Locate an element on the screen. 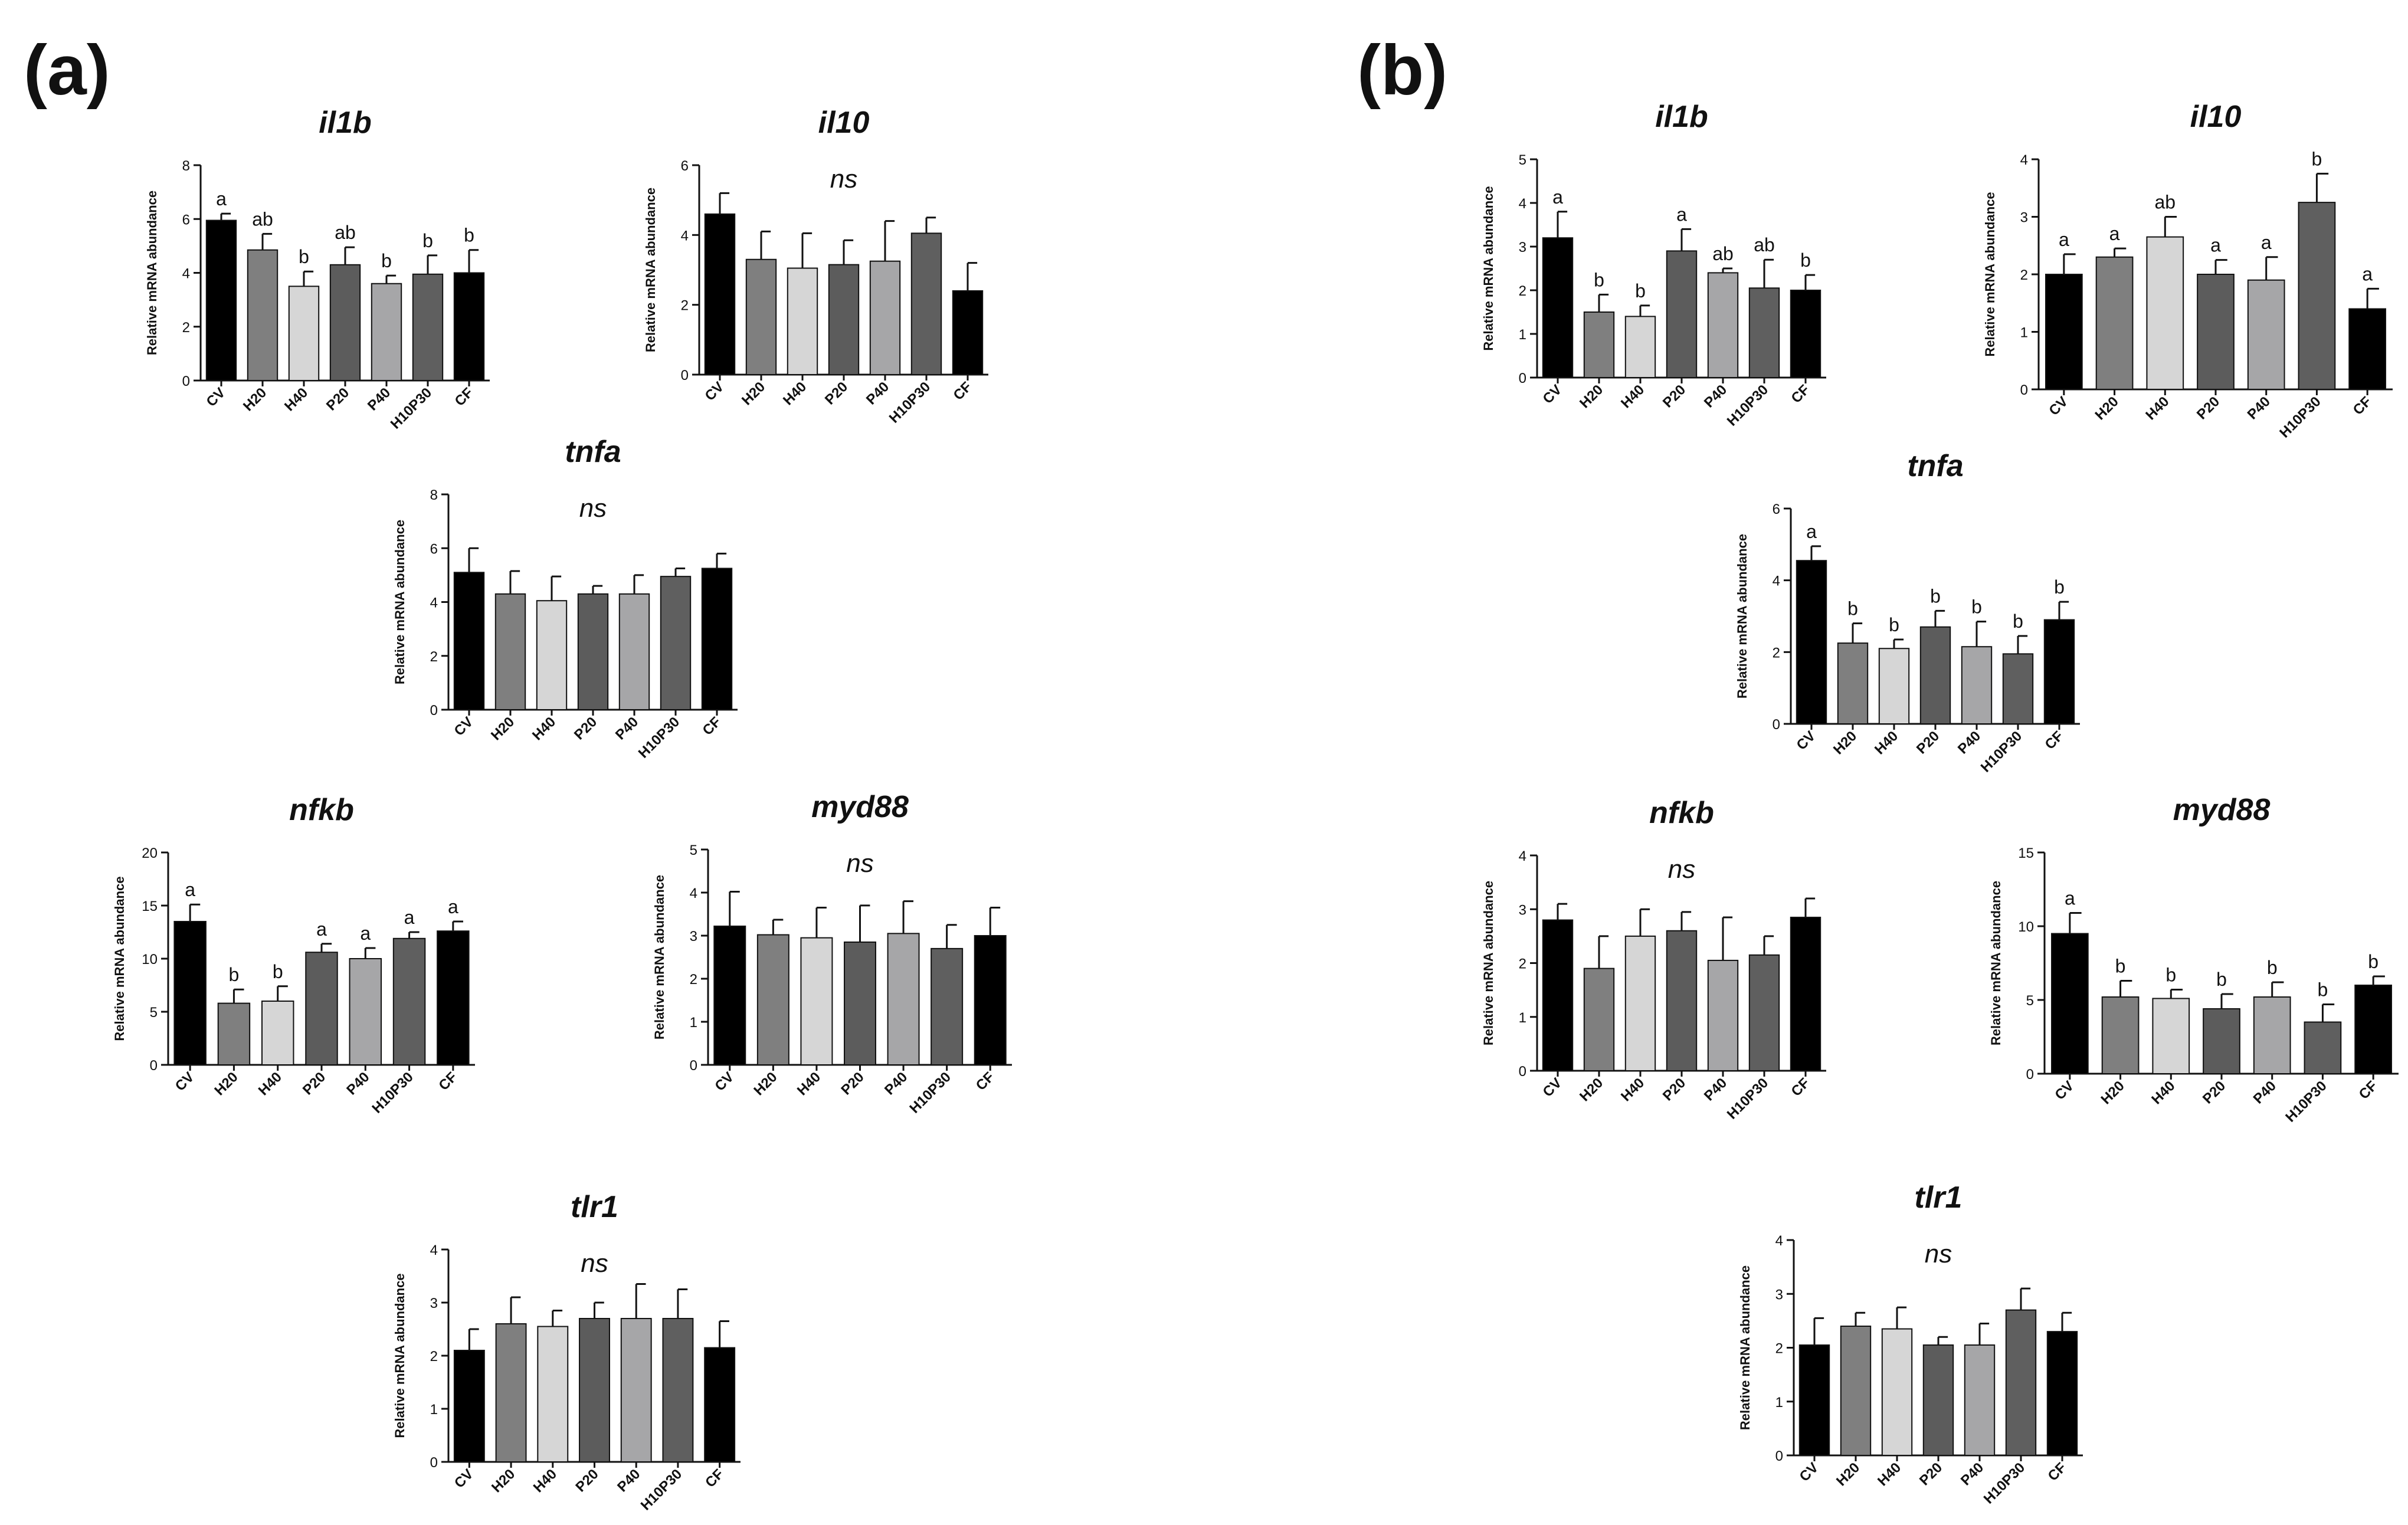 The width and height of the screenshot is (2408, 1525). x-tick-label: CF is located at coordinates (714, 1478).